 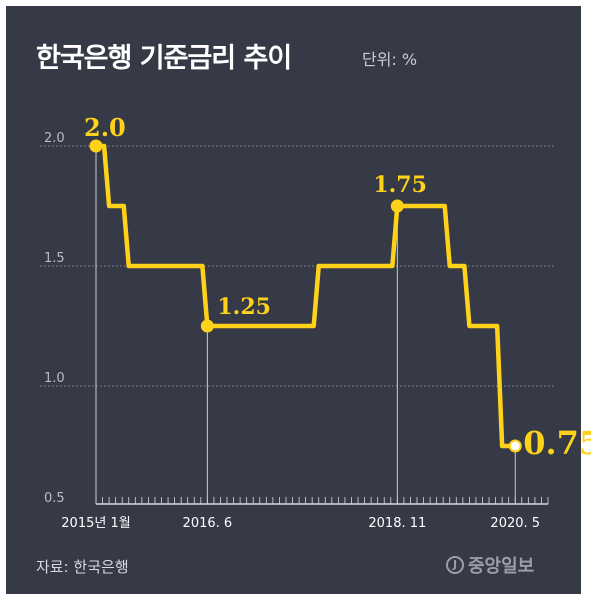 What do you see at coordinates (164, 58) in the screenshot?
I see `chart-title: 한국은행 기준금리 추이` at bounding box center [164, 58].